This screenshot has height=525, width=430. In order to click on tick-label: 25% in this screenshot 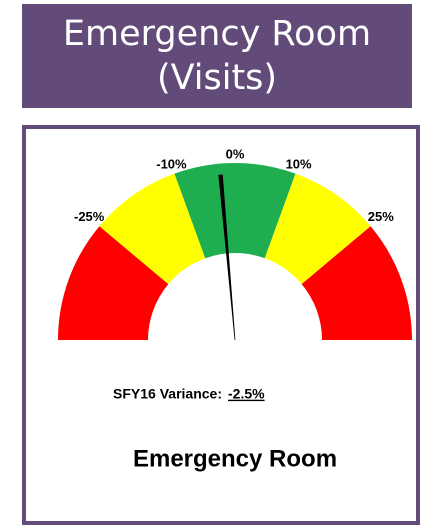, I will do `click(381, 216)`.